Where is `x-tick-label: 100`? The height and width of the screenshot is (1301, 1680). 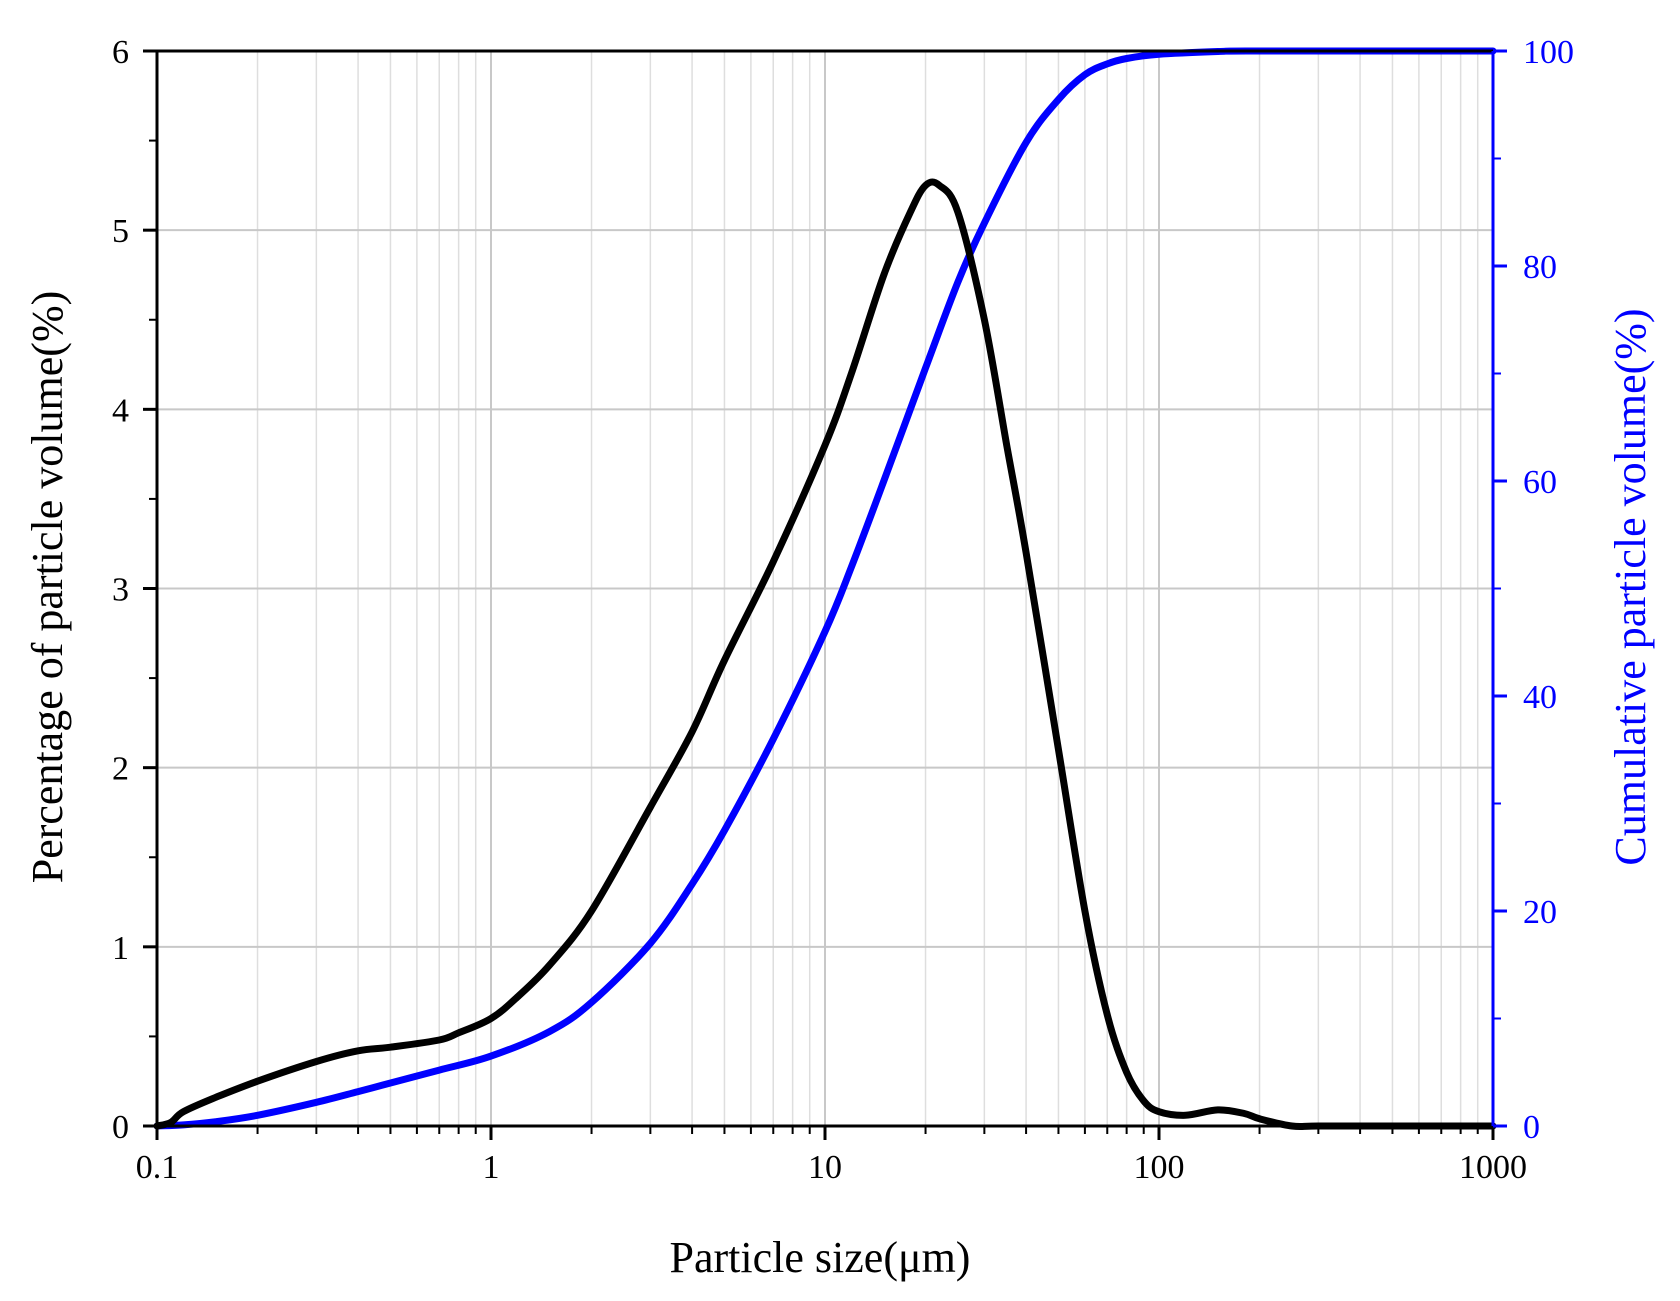
x-tick-label: 100 is located at coordinates (1159, 1167).